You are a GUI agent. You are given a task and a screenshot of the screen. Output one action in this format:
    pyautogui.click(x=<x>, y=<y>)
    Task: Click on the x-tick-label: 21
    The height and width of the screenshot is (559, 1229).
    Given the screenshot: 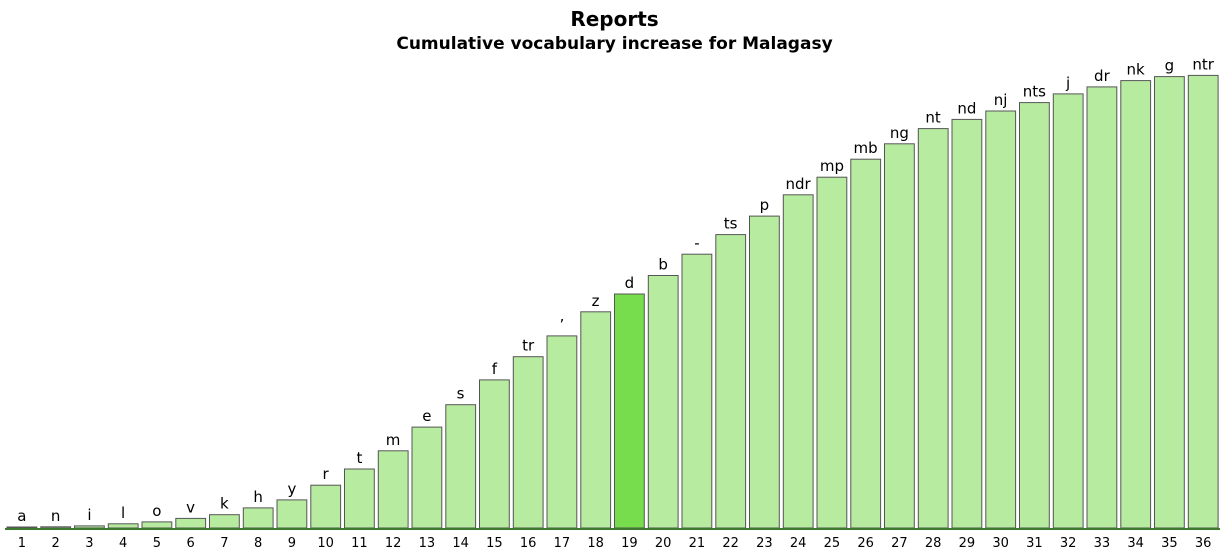 What is the action you would take?
    pyautogui.click(x=697, y=543)
    